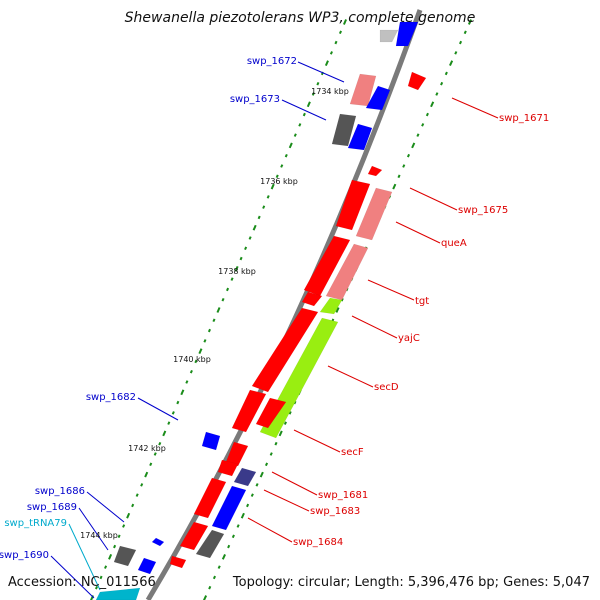 The image size is (600, 600). What do you see at coordinates (255, 99) in the screenshot?
I see `gene-label-left: swp_1673` at bounding box center [255, 99].